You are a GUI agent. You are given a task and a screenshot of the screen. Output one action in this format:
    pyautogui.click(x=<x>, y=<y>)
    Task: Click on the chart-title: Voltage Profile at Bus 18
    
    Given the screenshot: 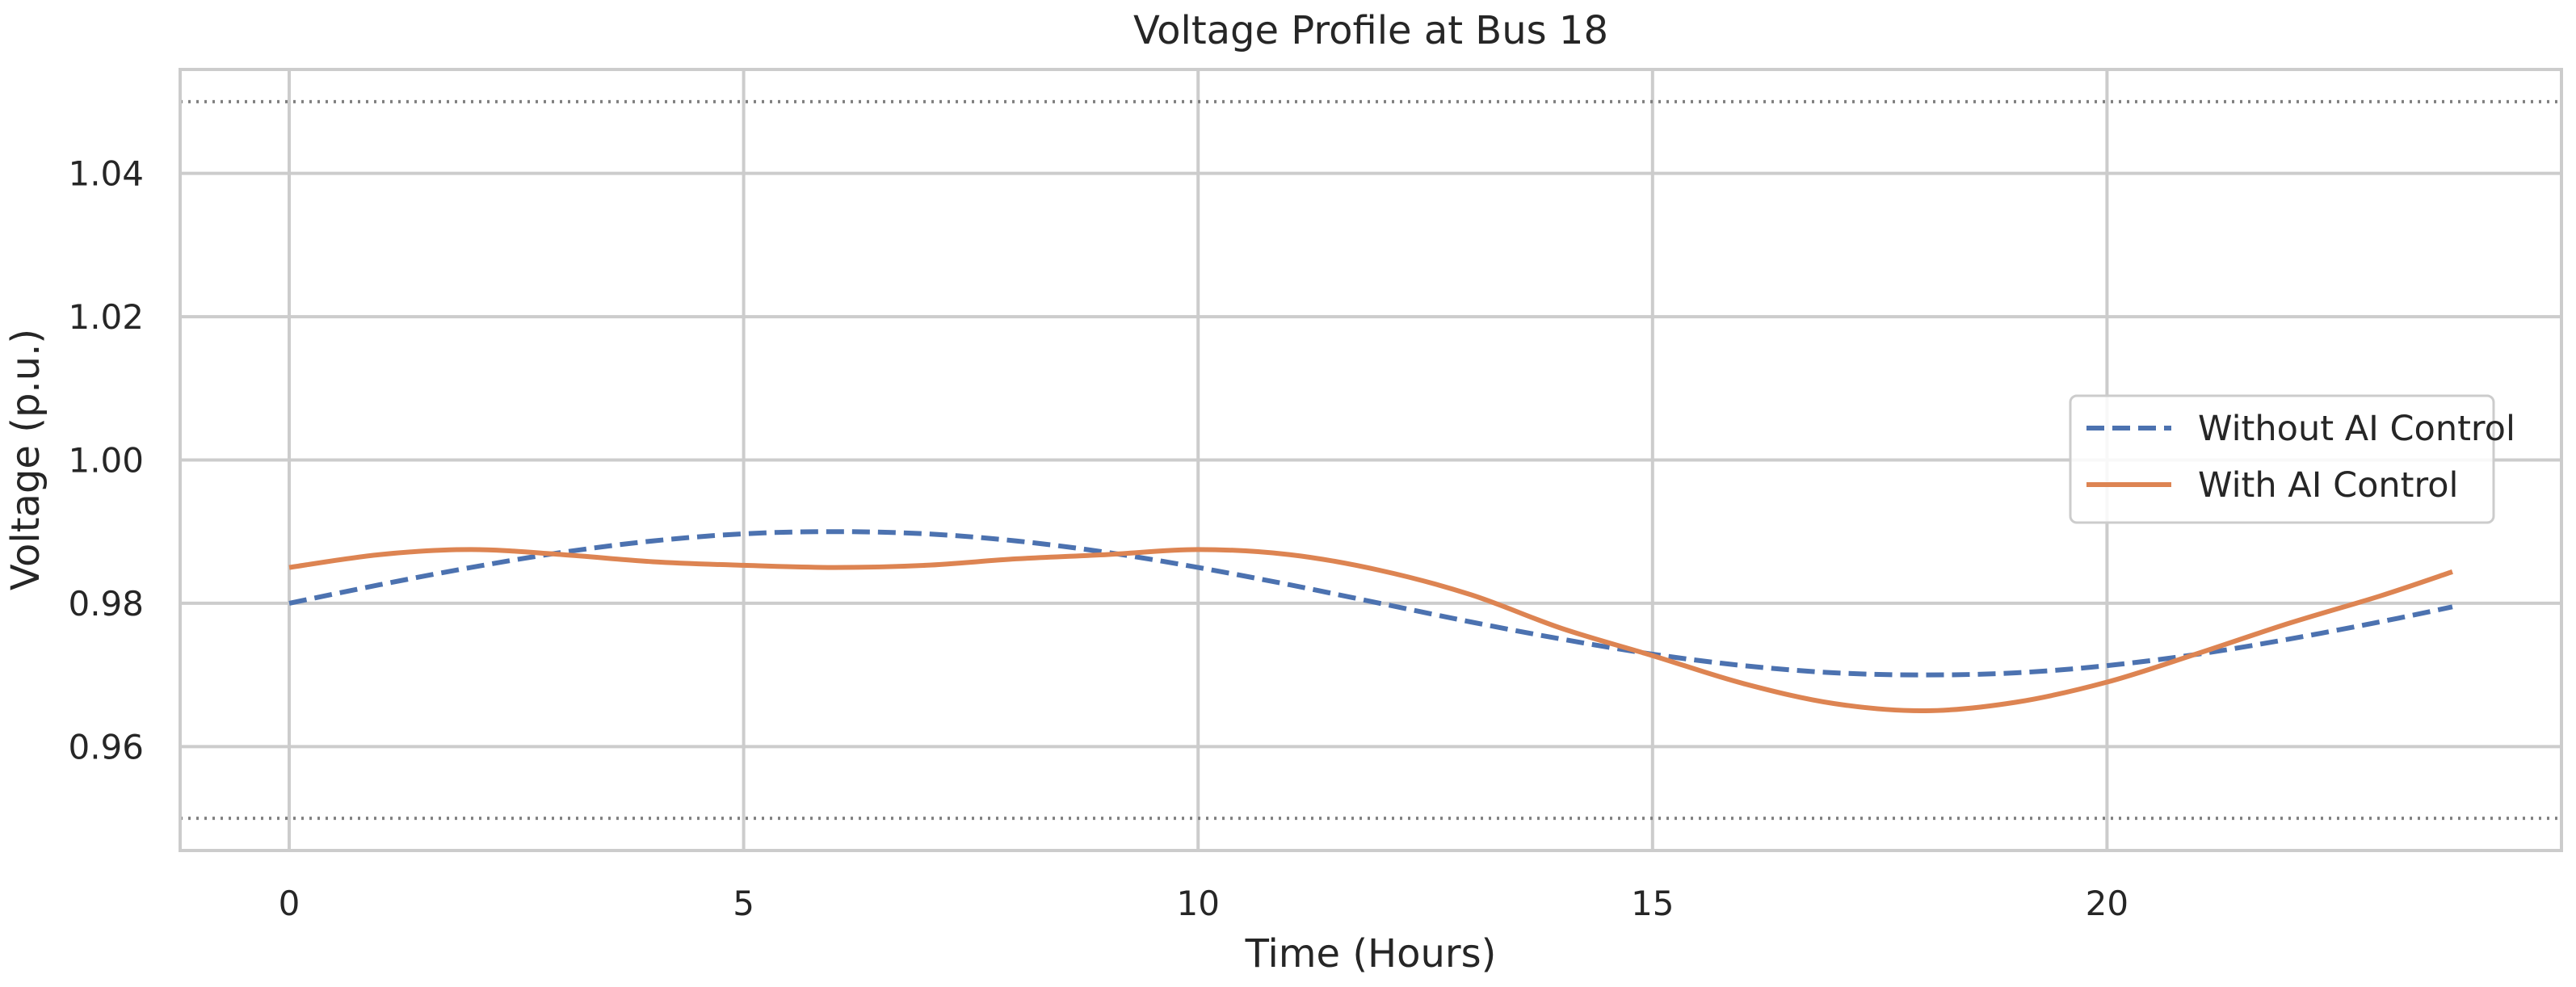 What is the action you would take?
    pyautogui.click(x=1370, y=31)
    